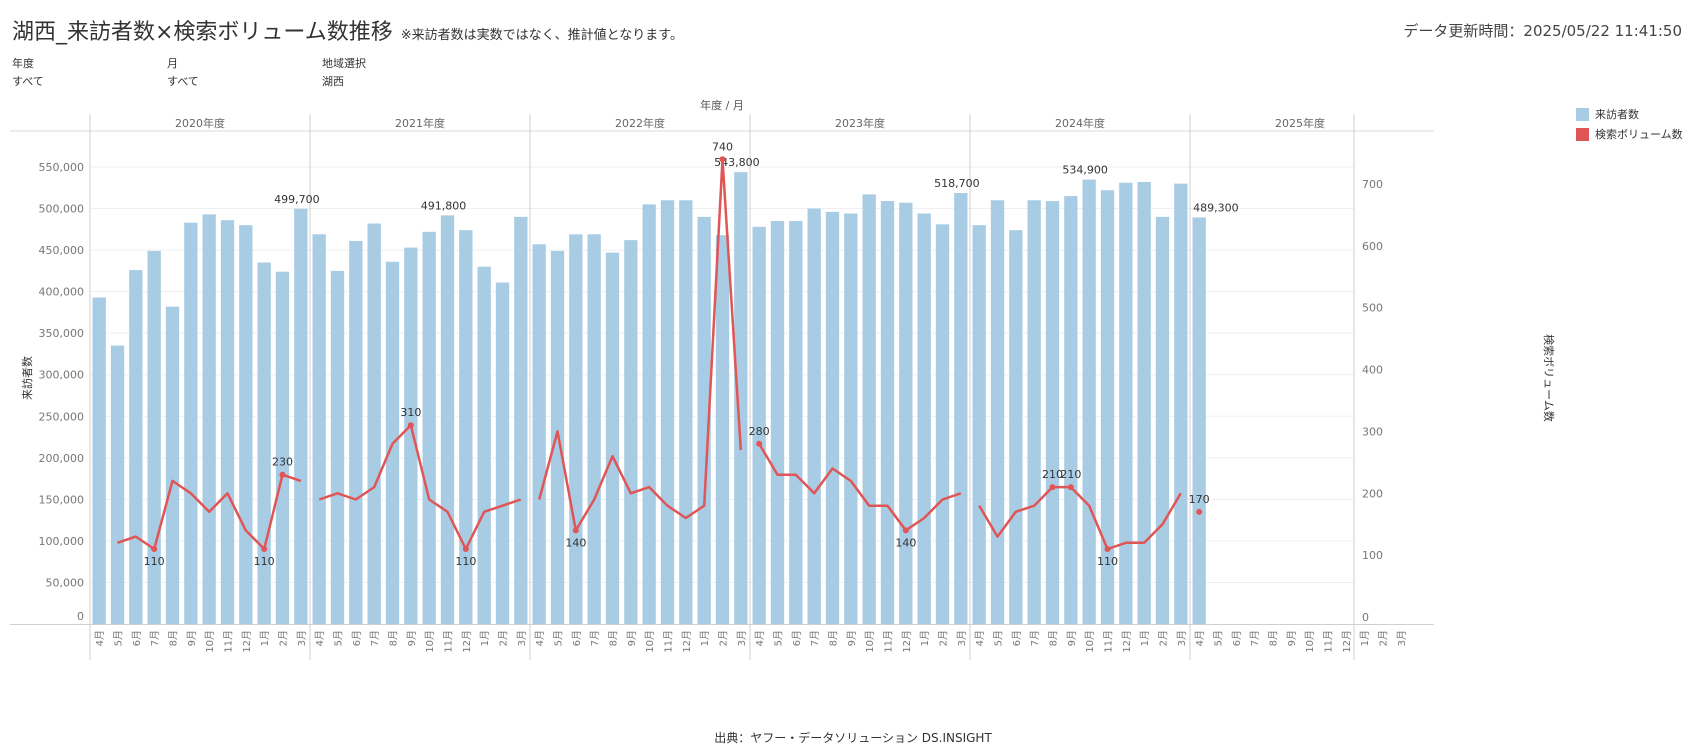 Image resolution: width=1696 pixels, height=754 pixels. What do you see at coordinates (420, 123) in the screenshot?
I see `year-header: 2021年度` at bounding box center [420, 123].